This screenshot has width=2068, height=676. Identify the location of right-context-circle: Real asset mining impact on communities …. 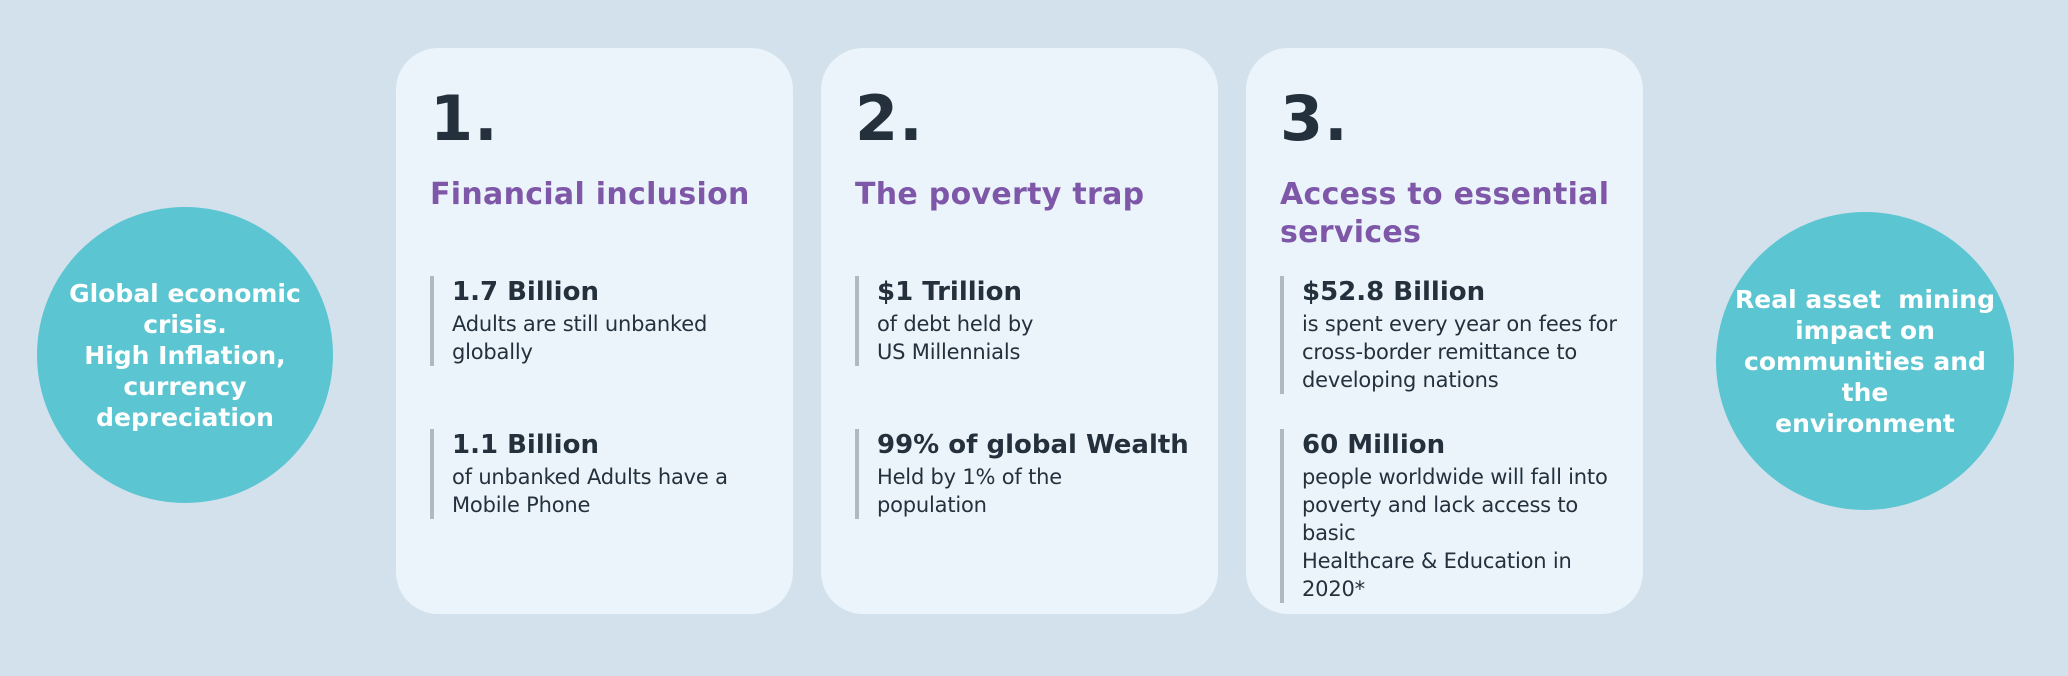
(1865, 361).